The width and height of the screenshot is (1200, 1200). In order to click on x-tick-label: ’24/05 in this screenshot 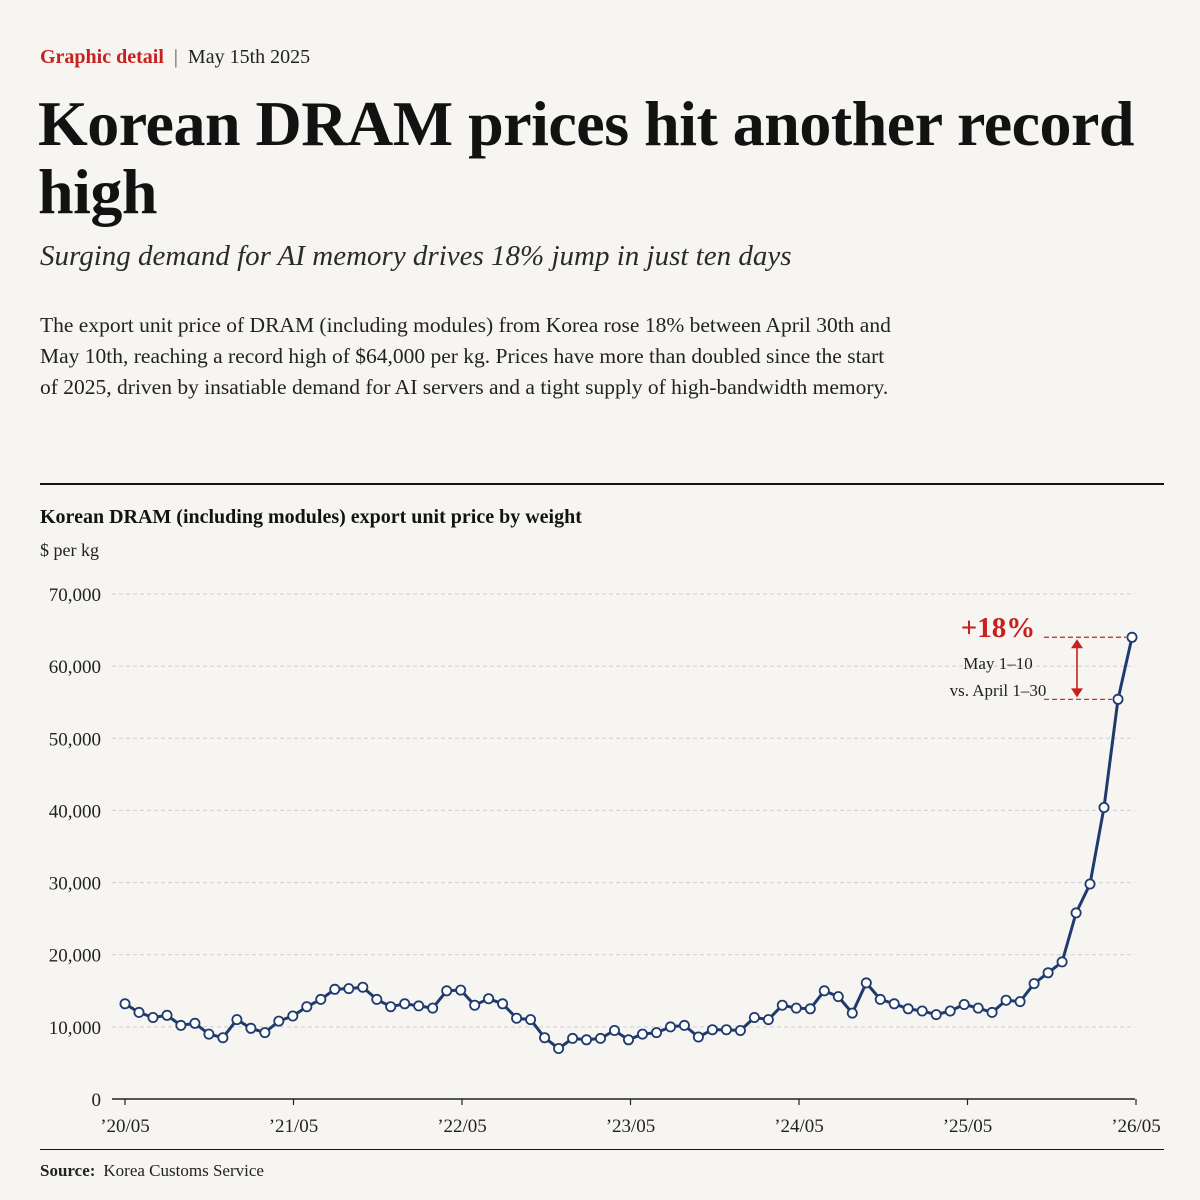, I will do `click(799, 1126)`.